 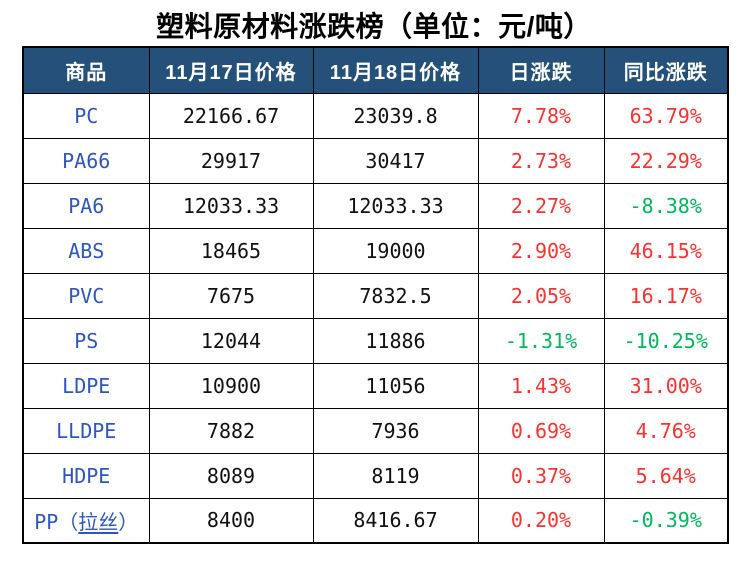 I want to click on table-row: ABS 18465 19000 2.90% 46.15%, so click(x=375, y=250).